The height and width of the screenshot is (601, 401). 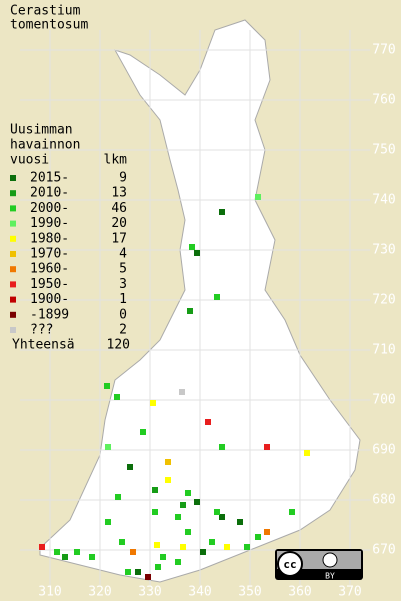 I want to click on x-tick-label: 350, so click(x=249, y=592).